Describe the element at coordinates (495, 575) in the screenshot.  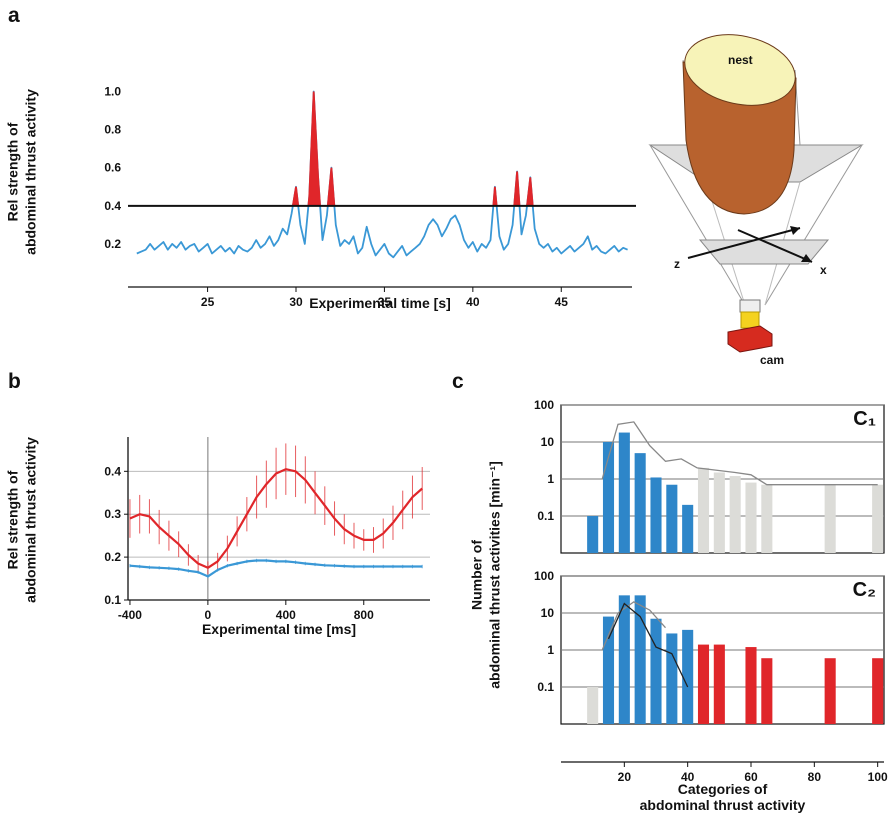
I see `y-axis-label: abdominal thrust activities [min⁻¹]` at that location.